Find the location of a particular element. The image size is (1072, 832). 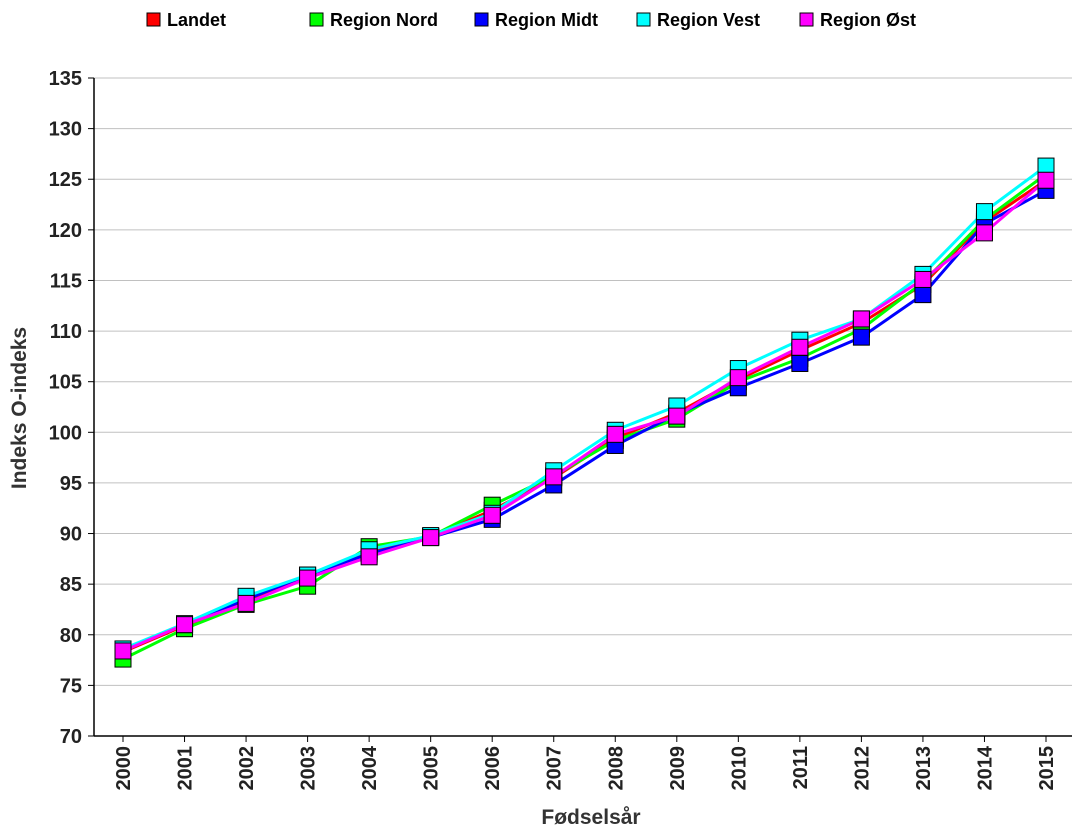

legend-label: Landet is located at coordinates (196, 20).